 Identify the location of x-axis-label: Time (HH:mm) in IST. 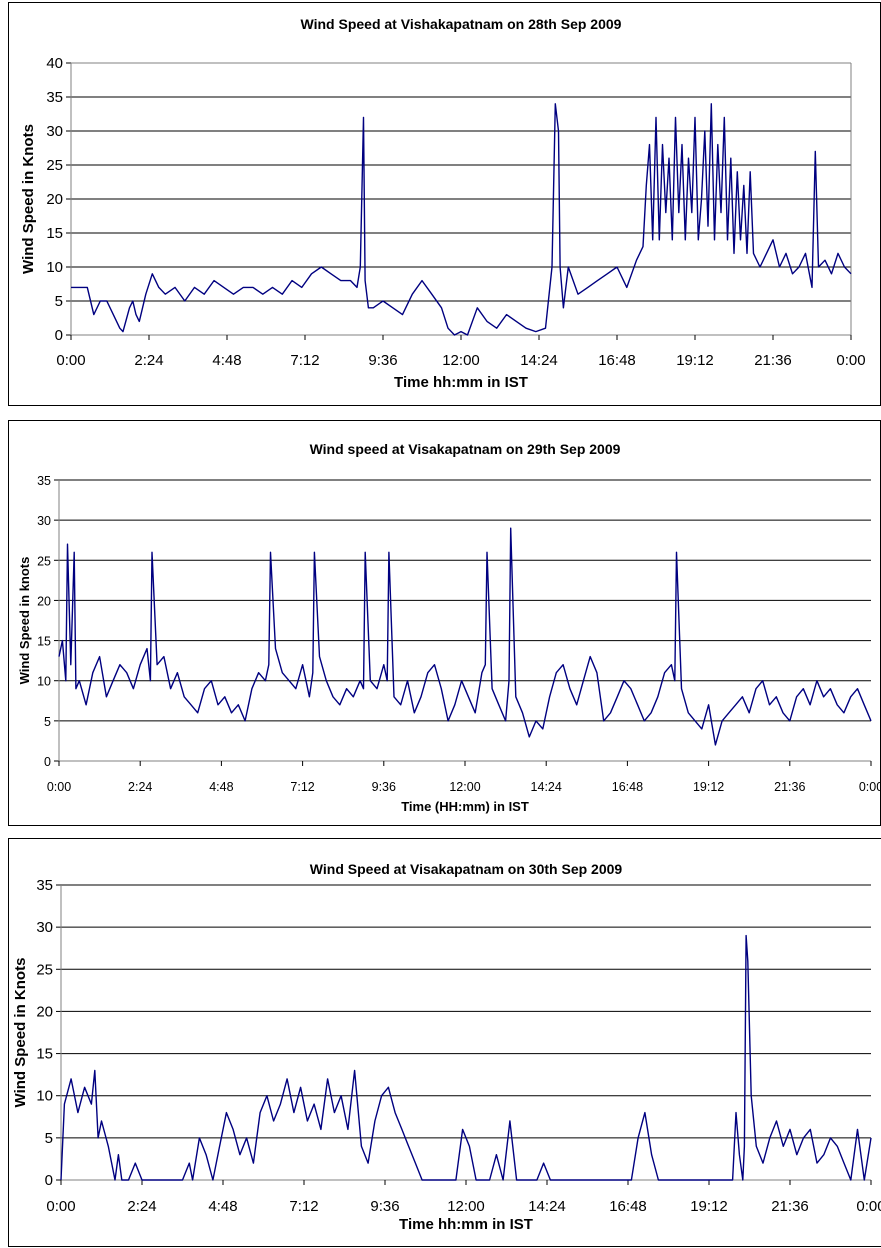
(465, 806).